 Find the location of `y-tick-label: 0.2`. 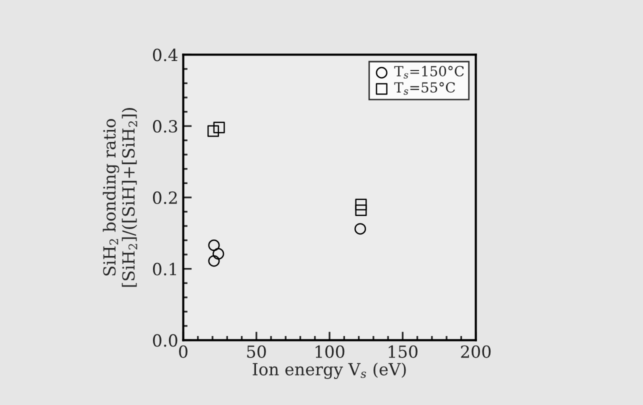

y-tick-label: 0.2 is located at coordinates (164, 197).